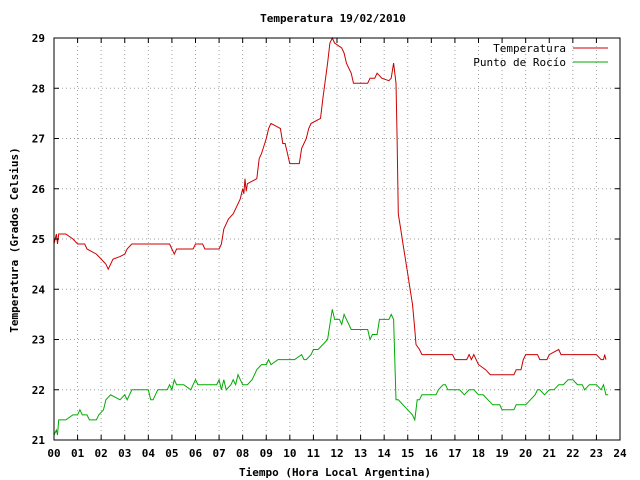  What do you see at coordinates (596, 453) in the screenshot?
I see `x-tick-label: 23` at bounding box center [596, 453].